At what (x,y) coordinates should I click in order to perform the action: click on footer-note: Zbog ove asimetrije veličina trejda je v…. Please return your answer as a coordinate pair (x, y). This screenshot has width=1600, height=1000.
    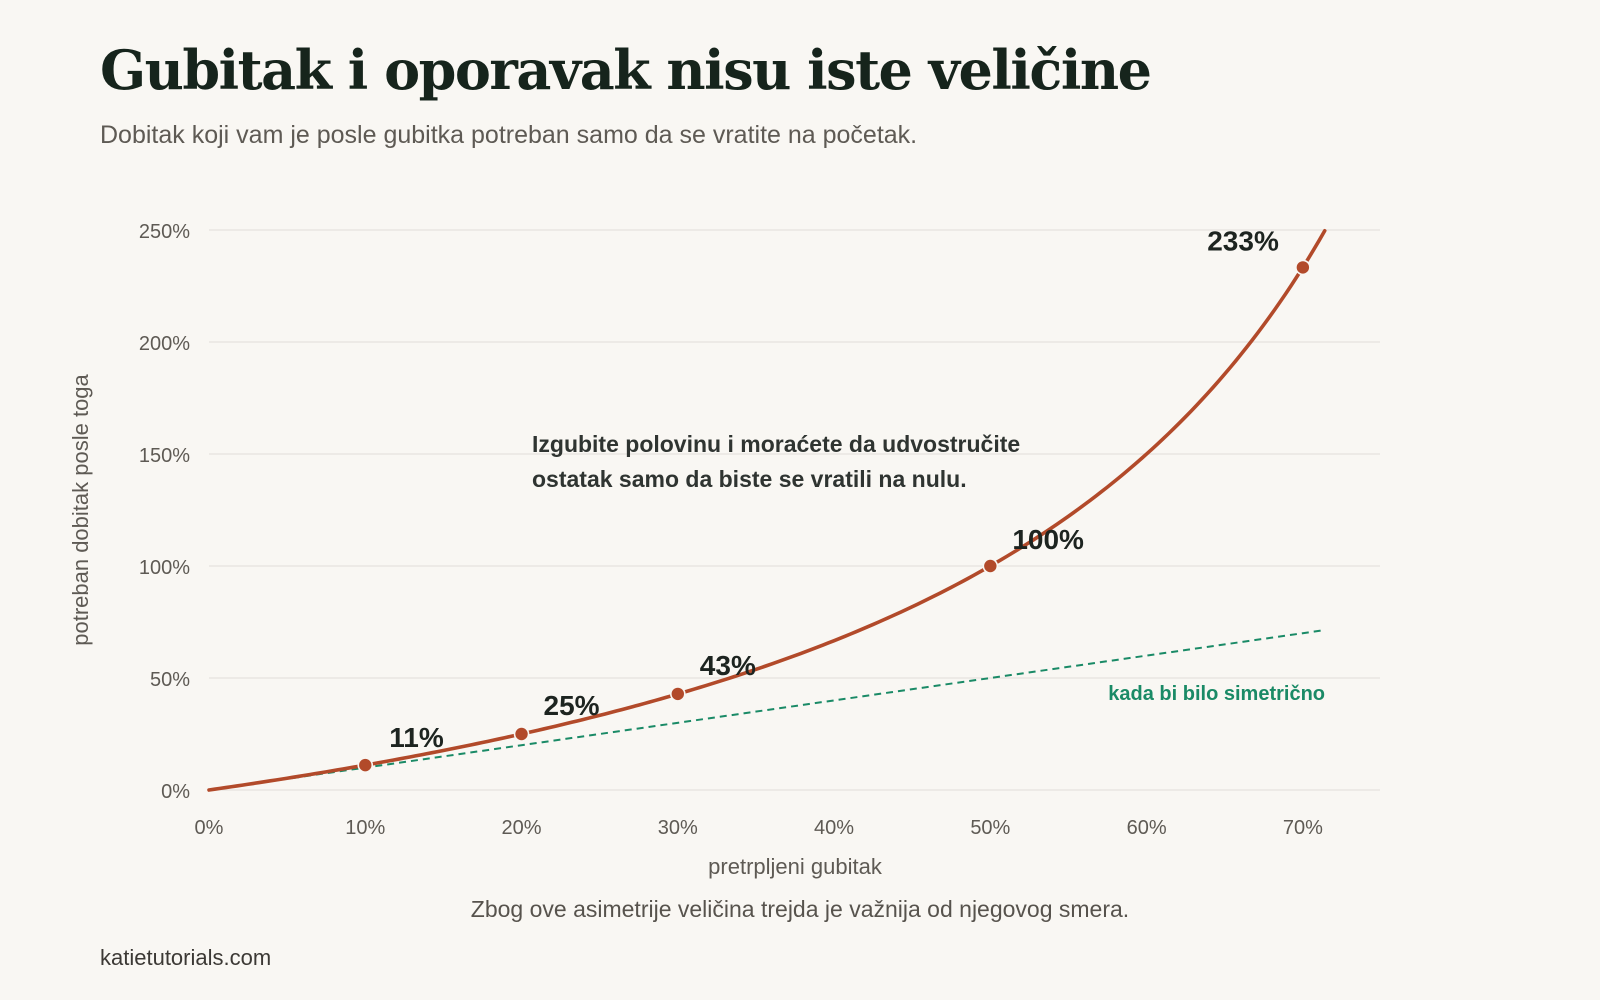
    Looking at the image, I should click on (800, 909).